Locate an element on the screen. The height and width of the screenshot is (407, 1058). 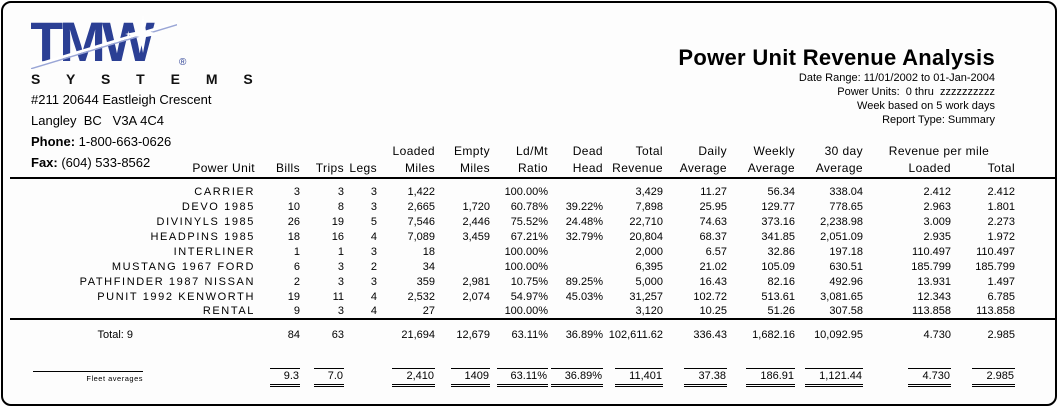
total-dead-head: 36.89% is located at coordinates (575, 333).